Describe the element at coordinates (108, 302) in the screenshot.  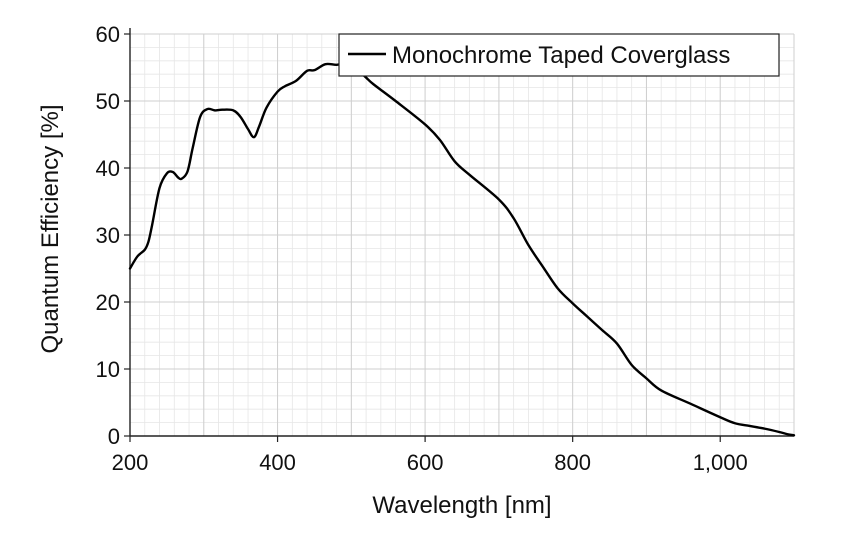
I see `y-tick-label: 20` at that location.